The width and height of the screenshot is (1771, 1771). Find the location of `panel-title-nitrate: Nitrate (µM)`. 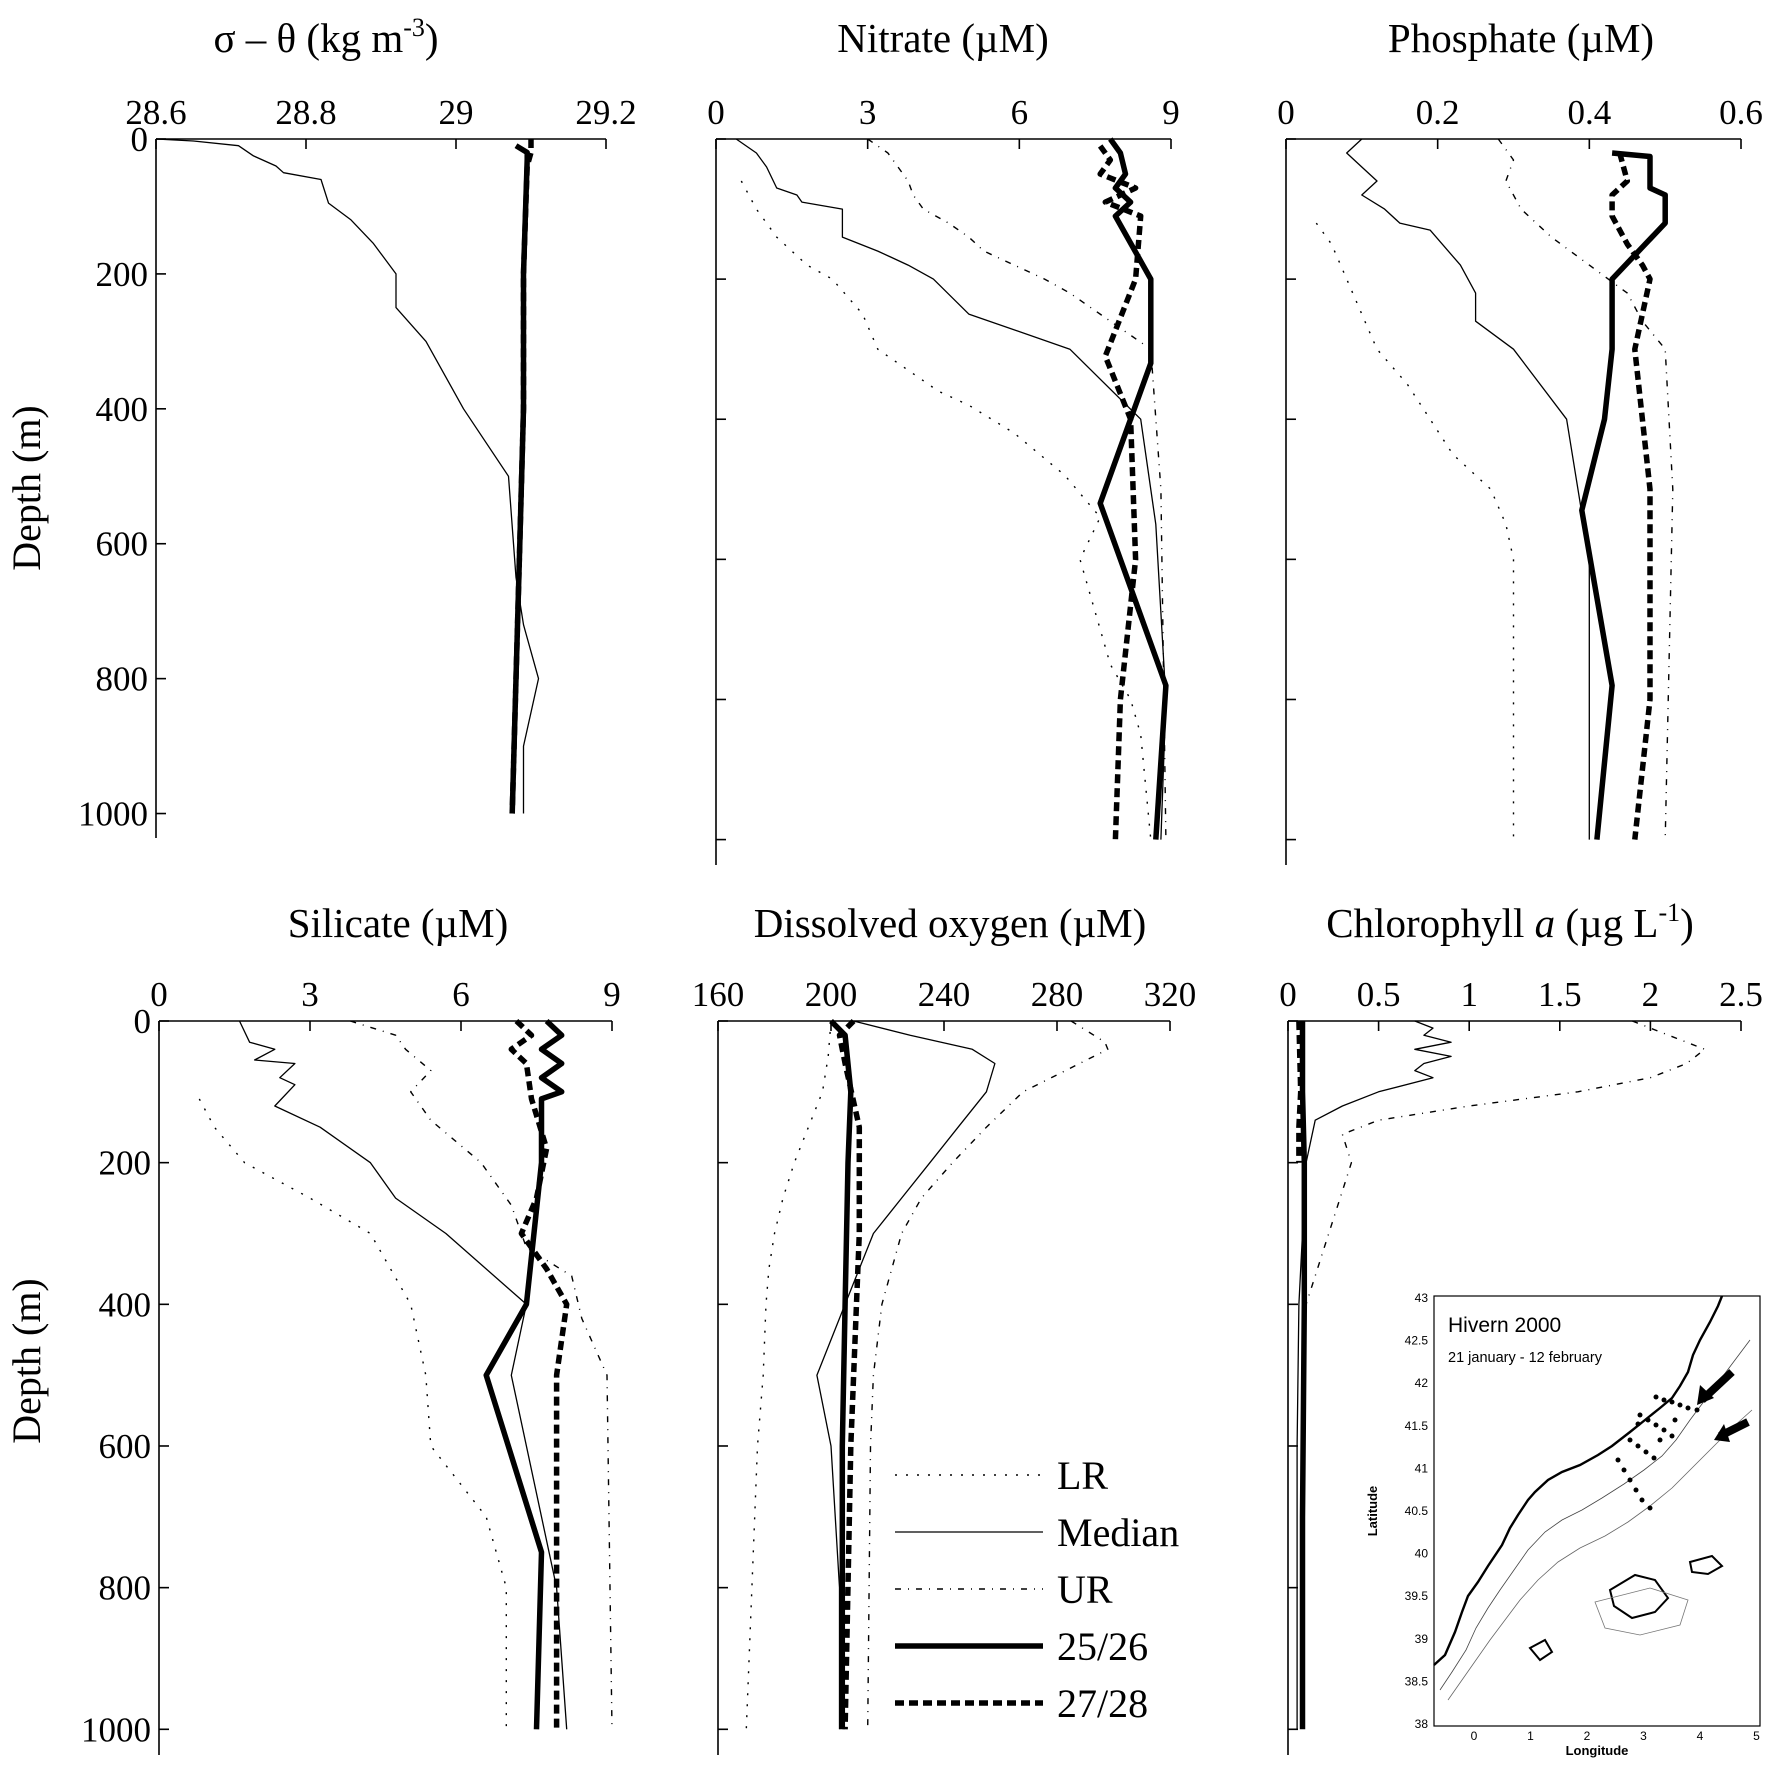

panel-title-nitrate: Nitrate (µM) is located at coordinates (942, 38).